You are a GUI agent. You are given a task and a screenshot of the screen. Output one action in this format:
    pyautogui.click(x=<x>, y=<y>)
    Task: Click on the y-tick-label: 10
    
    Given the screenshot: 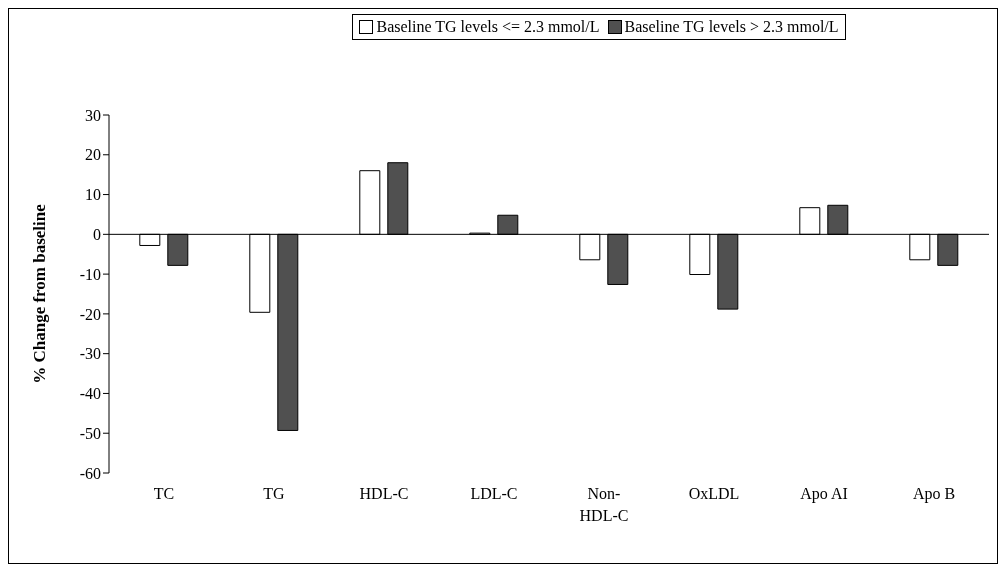 What is the action you would take?
    pyautogui.click(x=93, y=195)
    